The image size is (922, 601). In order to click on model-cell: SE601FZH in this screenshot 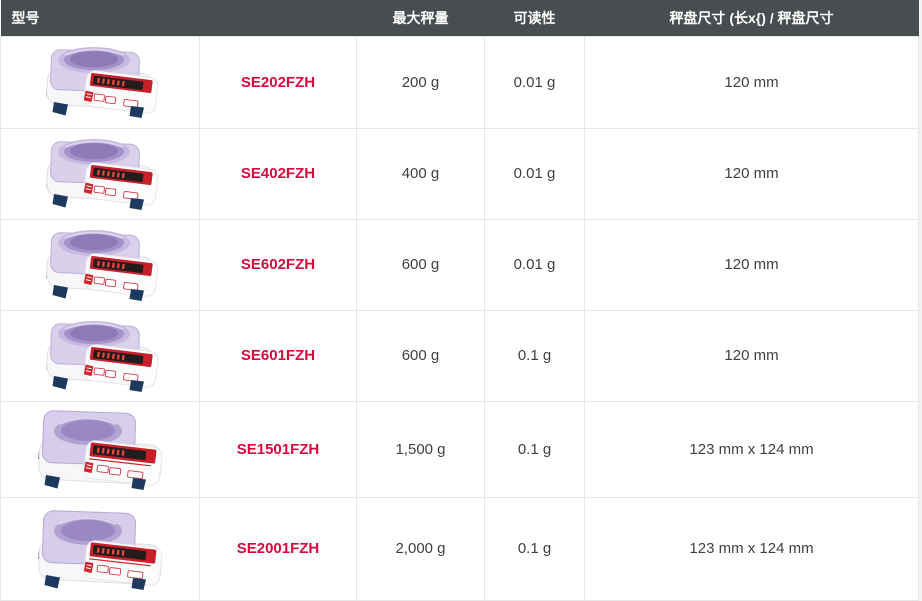, I will do `click(278, 355)`.